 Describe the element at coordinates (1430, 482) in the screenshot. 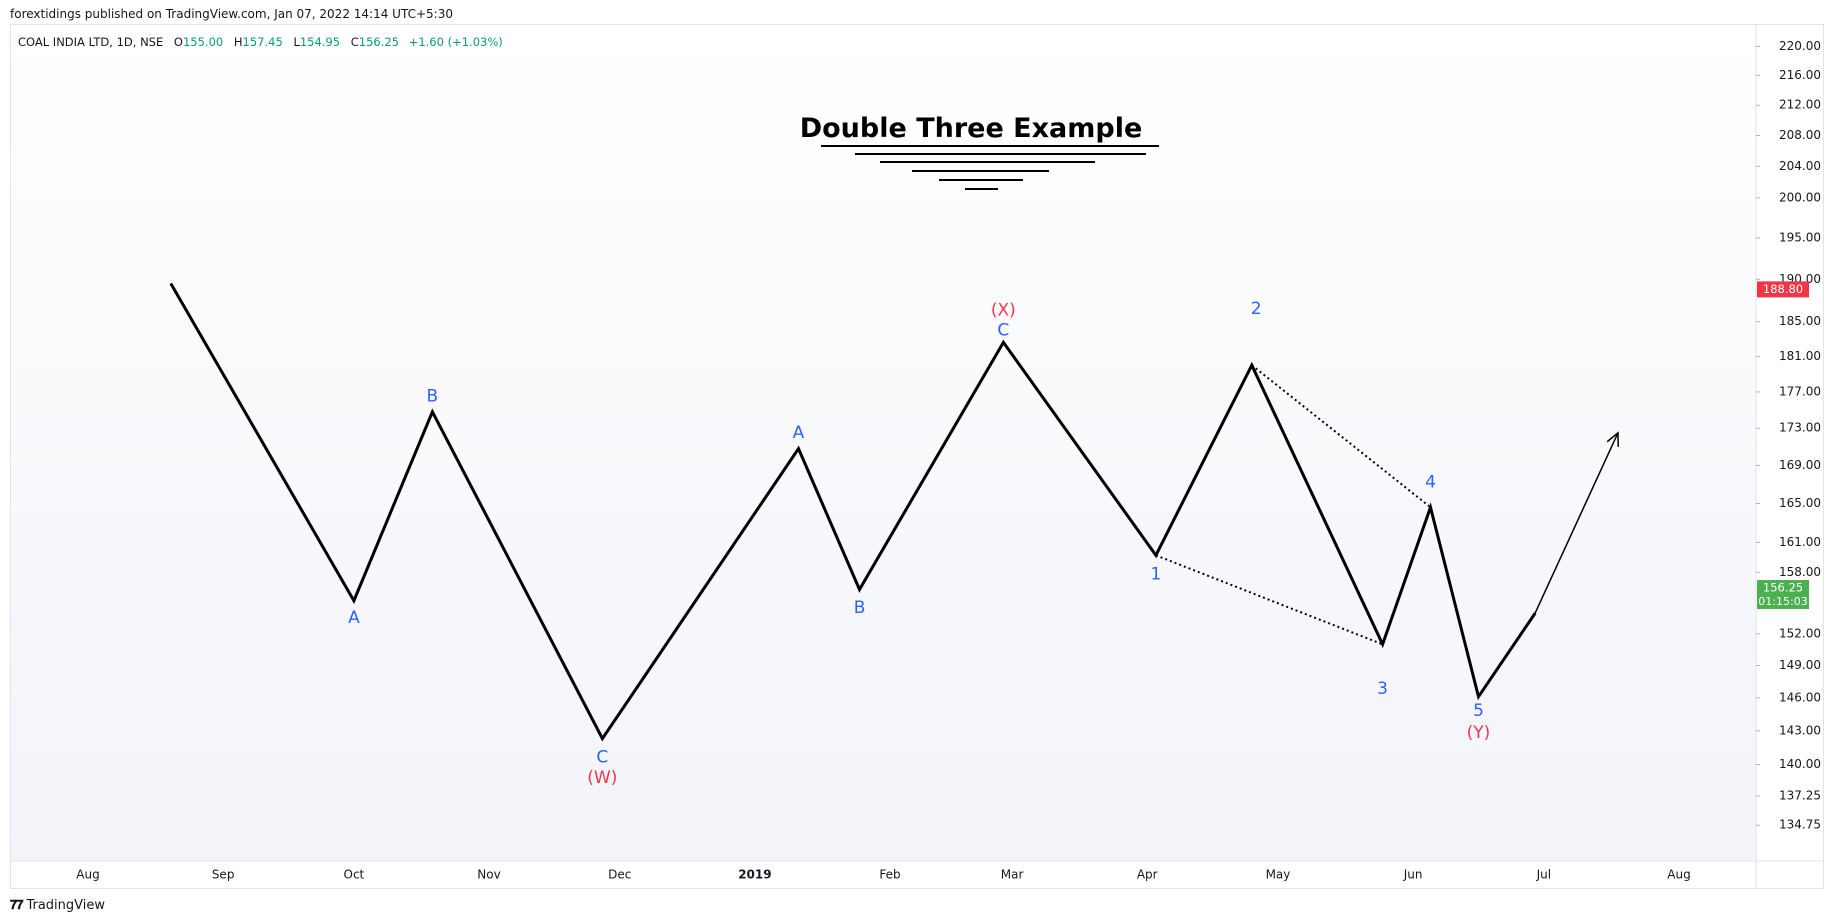

I see `wave-label: 4` at that location.